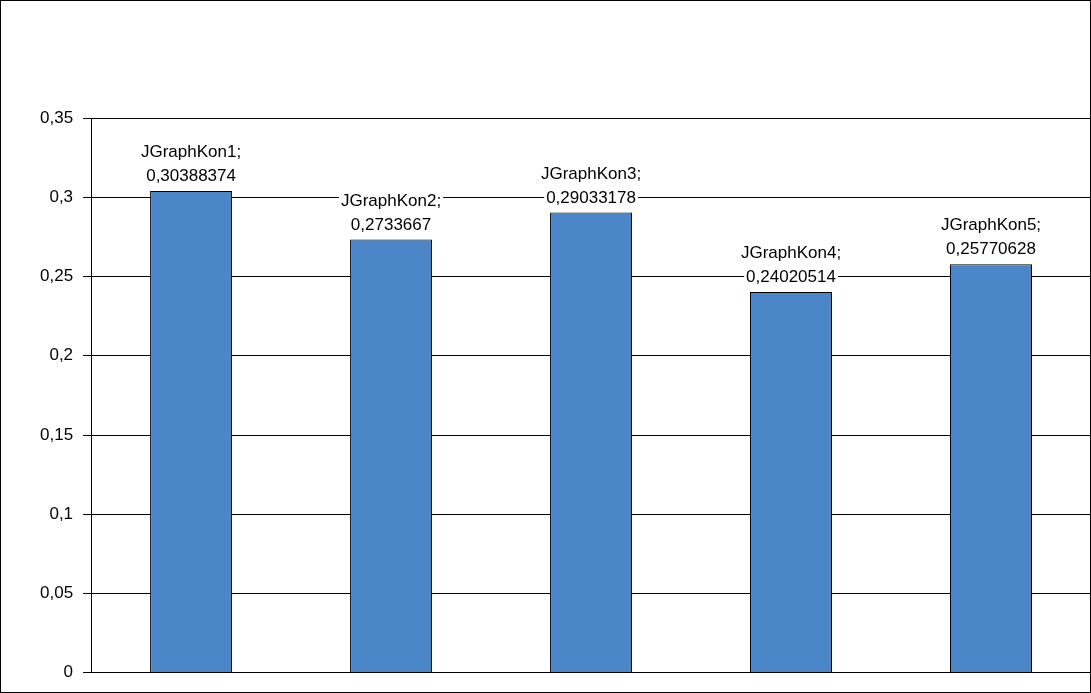 The image size is (1091, 693). Describe the element at coordinates (56, 434) in the screenshot. I see `y-tick-label: 0,15` at that location.